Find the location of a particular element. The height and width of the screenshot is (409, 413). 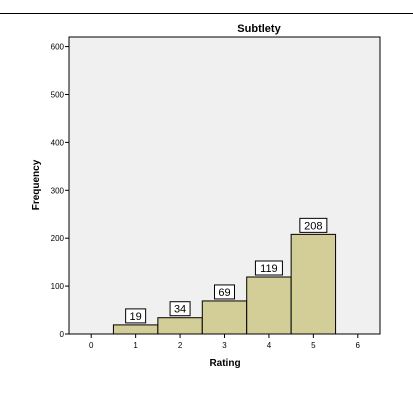

data-label: 19 is located at coordinates (136, 317).